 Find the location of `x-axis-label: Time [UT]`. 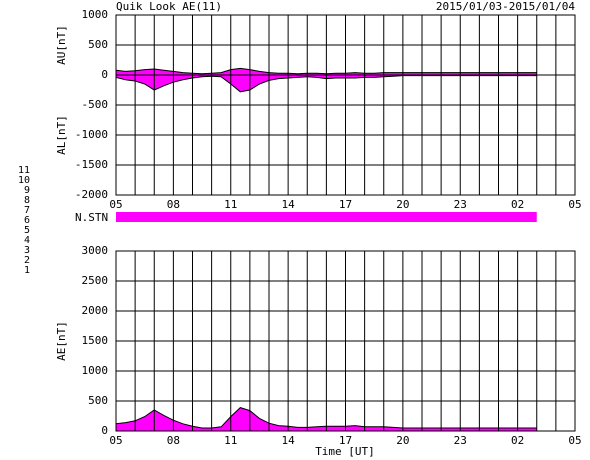

x-axis-label: Time [UT] is located at coordinates (345, 451).